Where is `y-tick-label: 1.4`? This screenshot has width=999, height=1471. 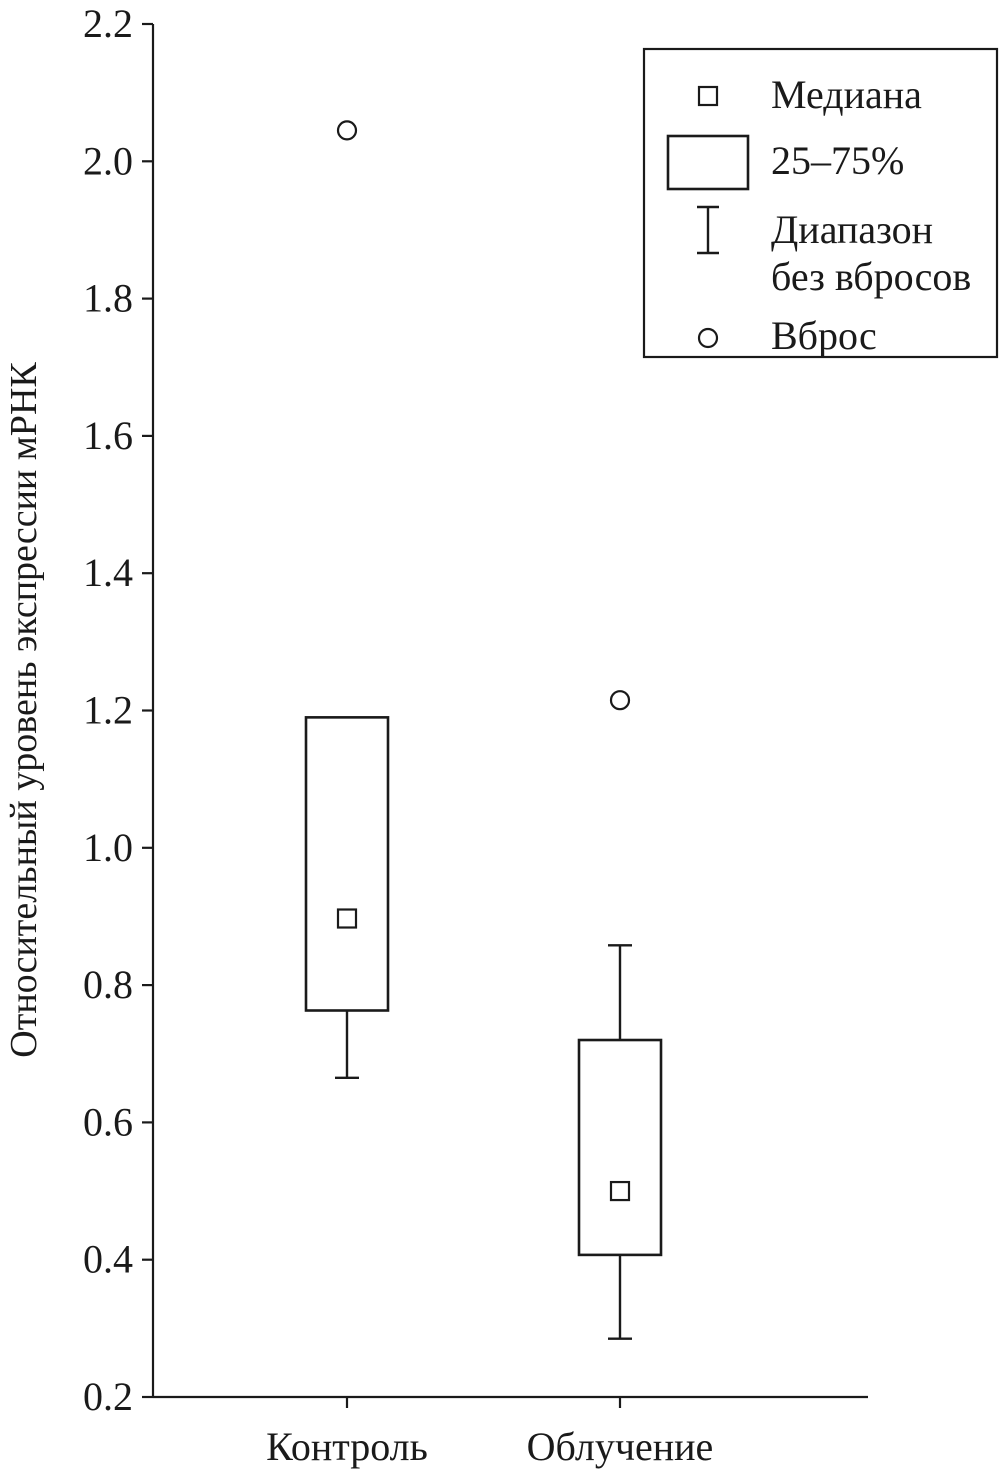
y-tick-label: 1.4 is located at coordinates (108, 572).